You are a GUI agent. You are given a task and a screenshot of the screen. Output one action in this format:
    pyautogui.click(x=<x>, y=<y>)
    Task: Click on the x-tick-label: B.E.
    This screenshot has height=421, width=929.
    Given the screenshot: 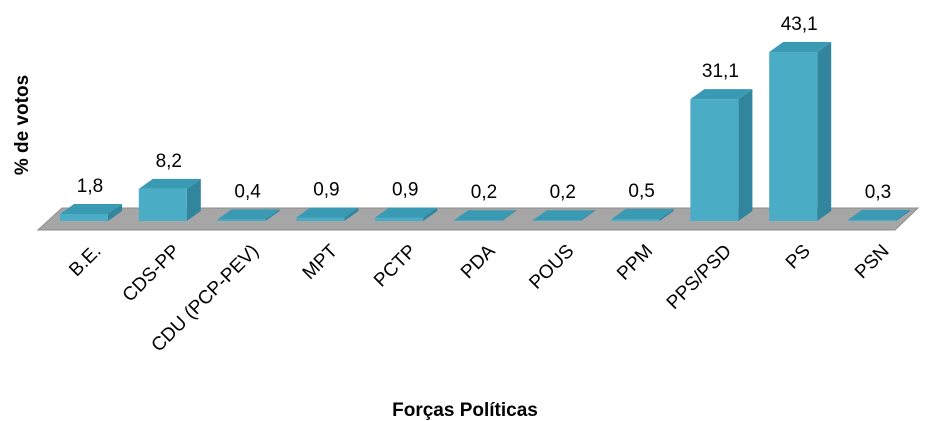 What is the action you would take?
    pyautogui.click(x=85, y=261)
    